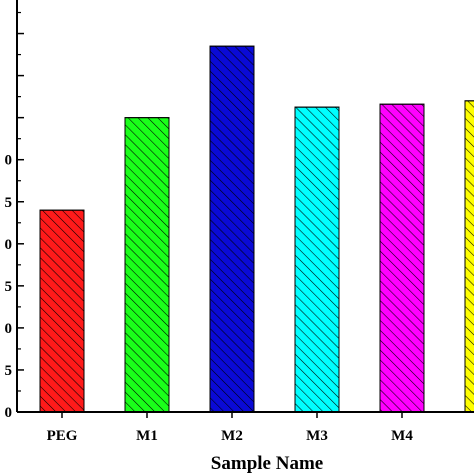 This screenshot has width=474, height=474. Describe the element at coordinates (9, 287) in the screenshot. I see `y-tick-label-3: 5` at that location.